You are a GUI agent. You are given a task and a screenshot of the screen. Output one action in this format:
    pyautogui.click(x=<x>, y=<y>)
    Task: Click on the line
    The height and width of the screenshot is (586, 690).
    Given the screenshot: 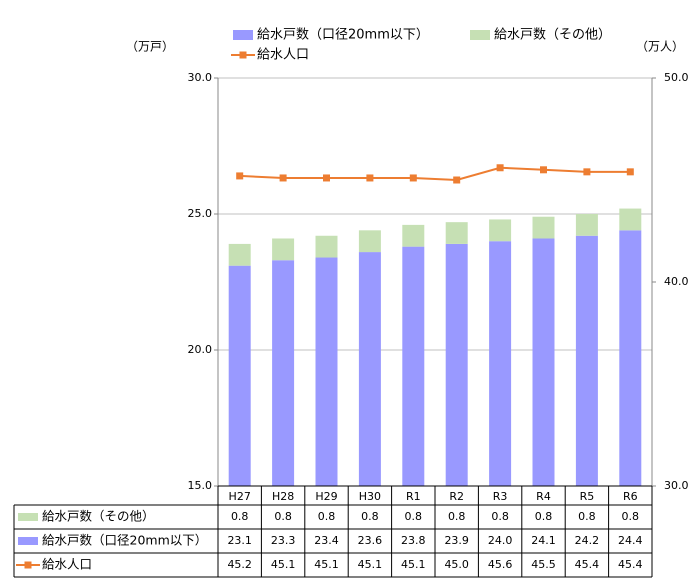 What is the action you would take?
    pyautogui.click(x=435, y=174)
    